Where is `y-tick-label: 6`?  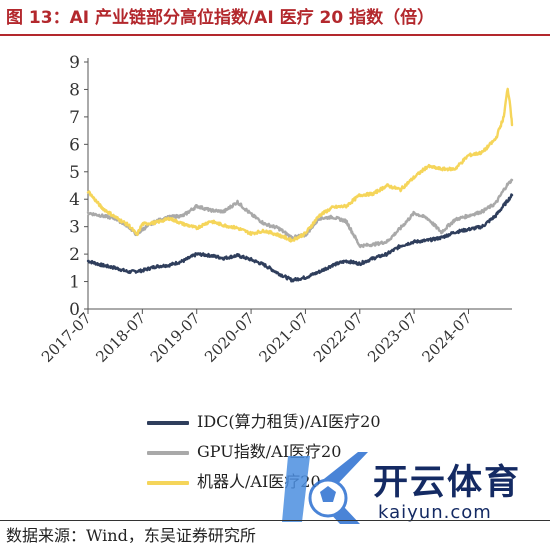
y-tick-label: 6 is located at coordinates (74, 145).